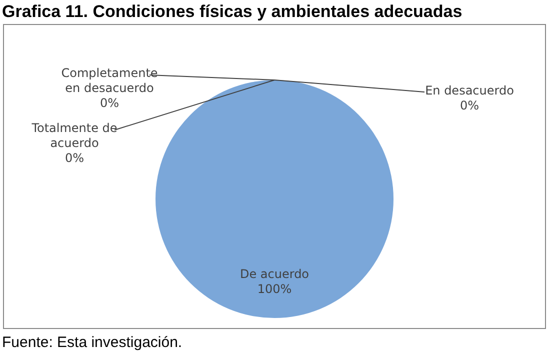 Image resolution: width=551 pixels, height=356 pixels. I want to click on category-label: En desacuerdo, so click(469, 91).